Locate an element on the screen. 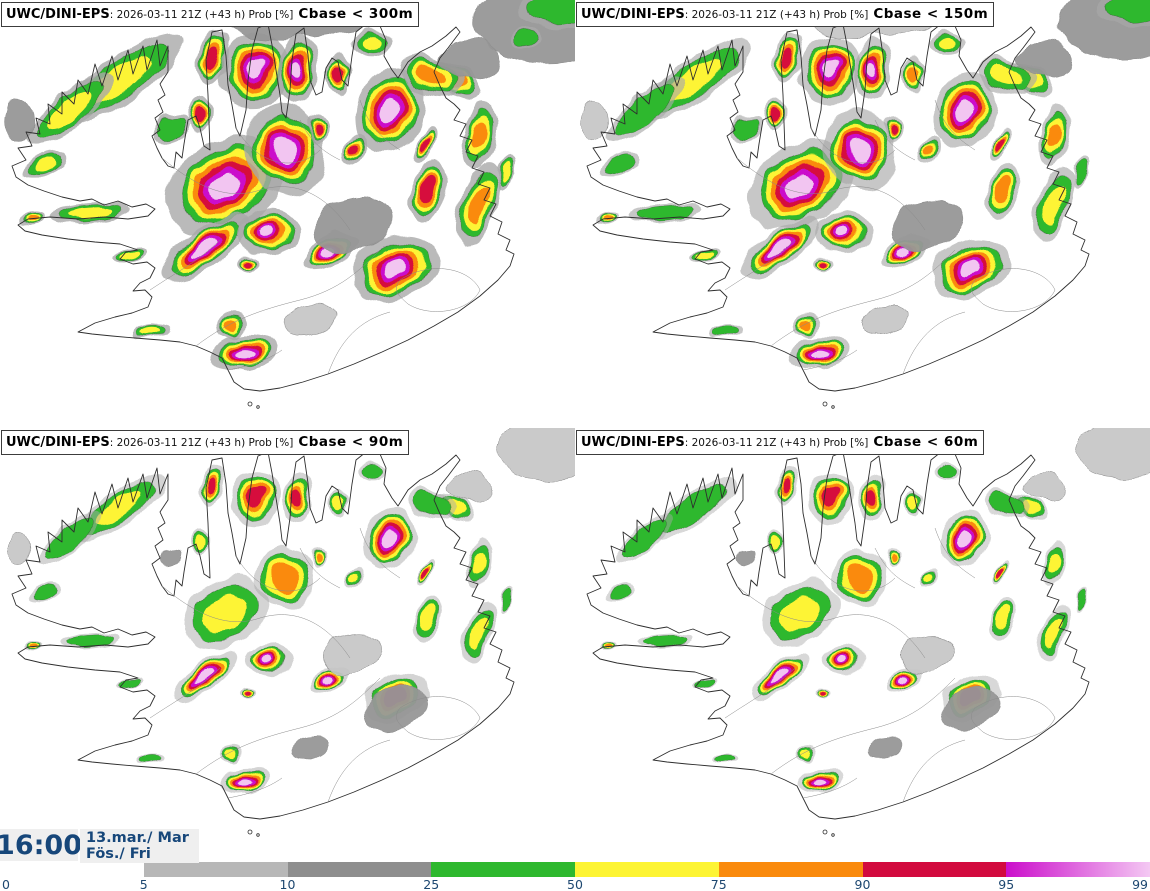 This screenshot has height=891, width=1150. colorbar-tick: 90 is located at coordinates (862, 884).